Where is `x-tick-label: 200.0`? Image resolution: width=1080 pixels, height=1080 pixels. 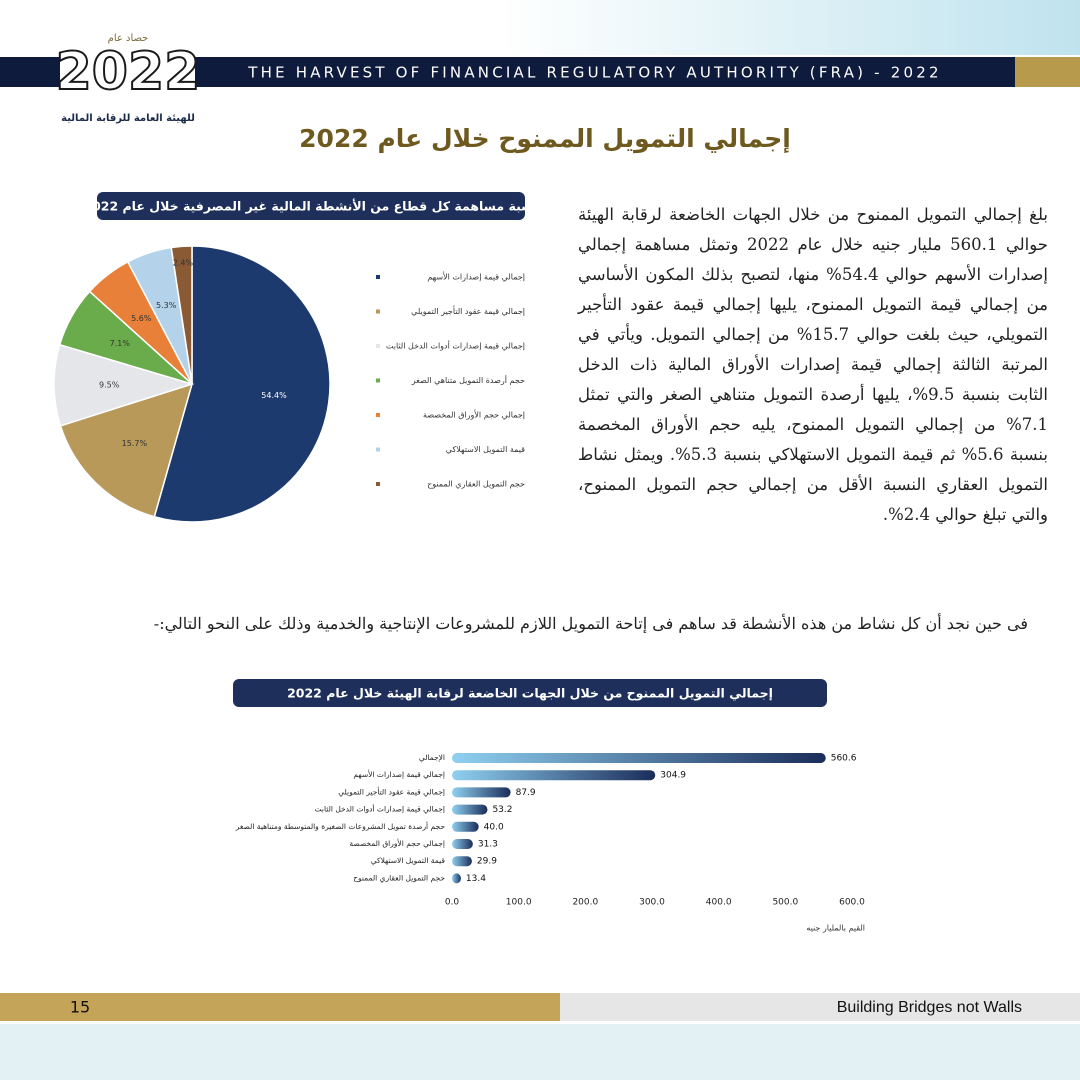
x-tick-label: 200.0 is located at coordinates (585, 903).